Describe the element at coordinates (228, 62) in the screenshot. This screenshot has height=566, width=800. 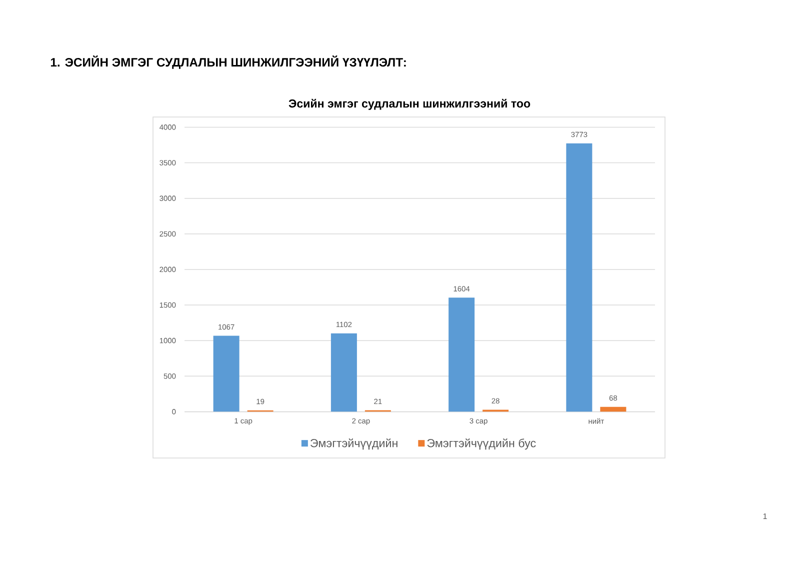
I see `text: 1. ЭСИЙН ЭМГЭГ СУДЛАЛЫН ШИНЖИЛГЭЭНИЙ ҮЗҮҮЛЭЛТ:` at that location.